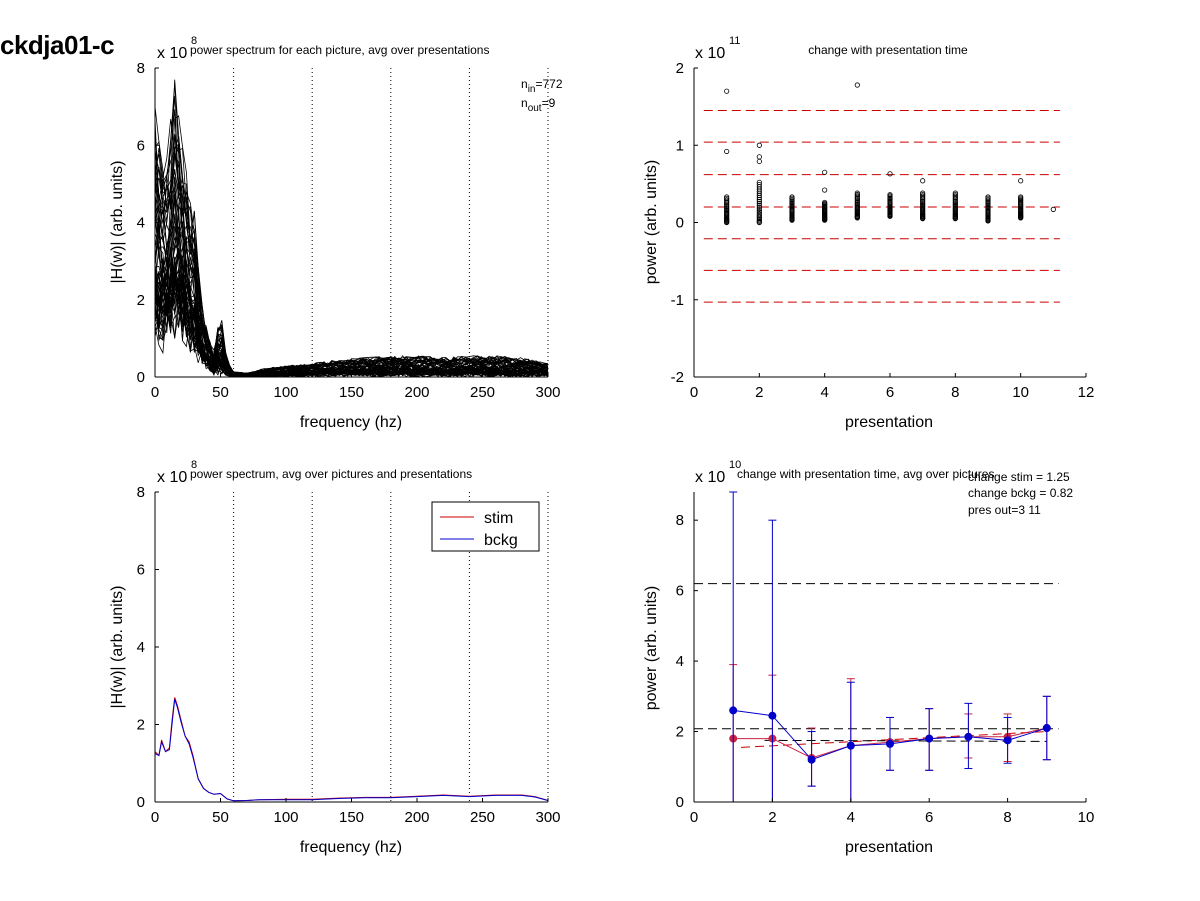  I want to click on y-tick-label: 6, so click(680, 591).